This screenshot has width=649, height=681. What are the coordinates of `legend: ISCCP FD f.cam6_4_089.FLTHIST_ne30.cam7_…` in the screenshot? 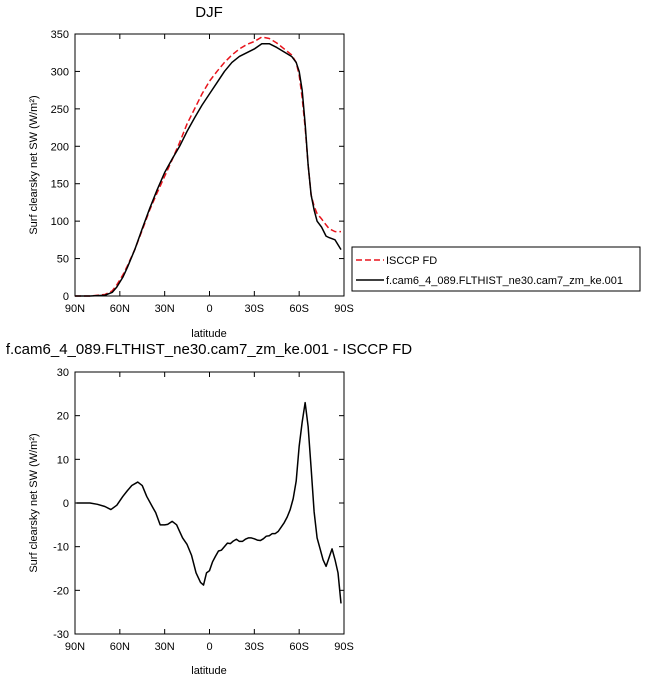 It's located at (496, 269).